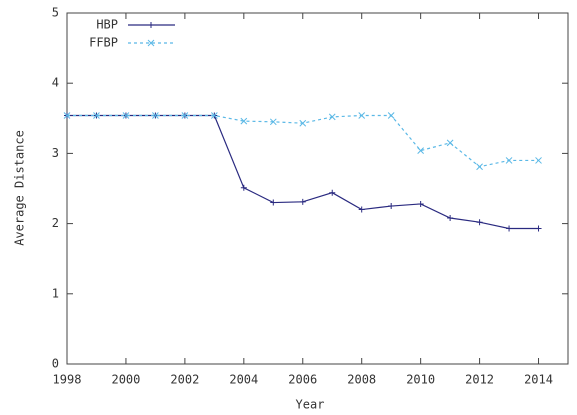  I want to click on y-tick-label: 3, so click(55, 153).